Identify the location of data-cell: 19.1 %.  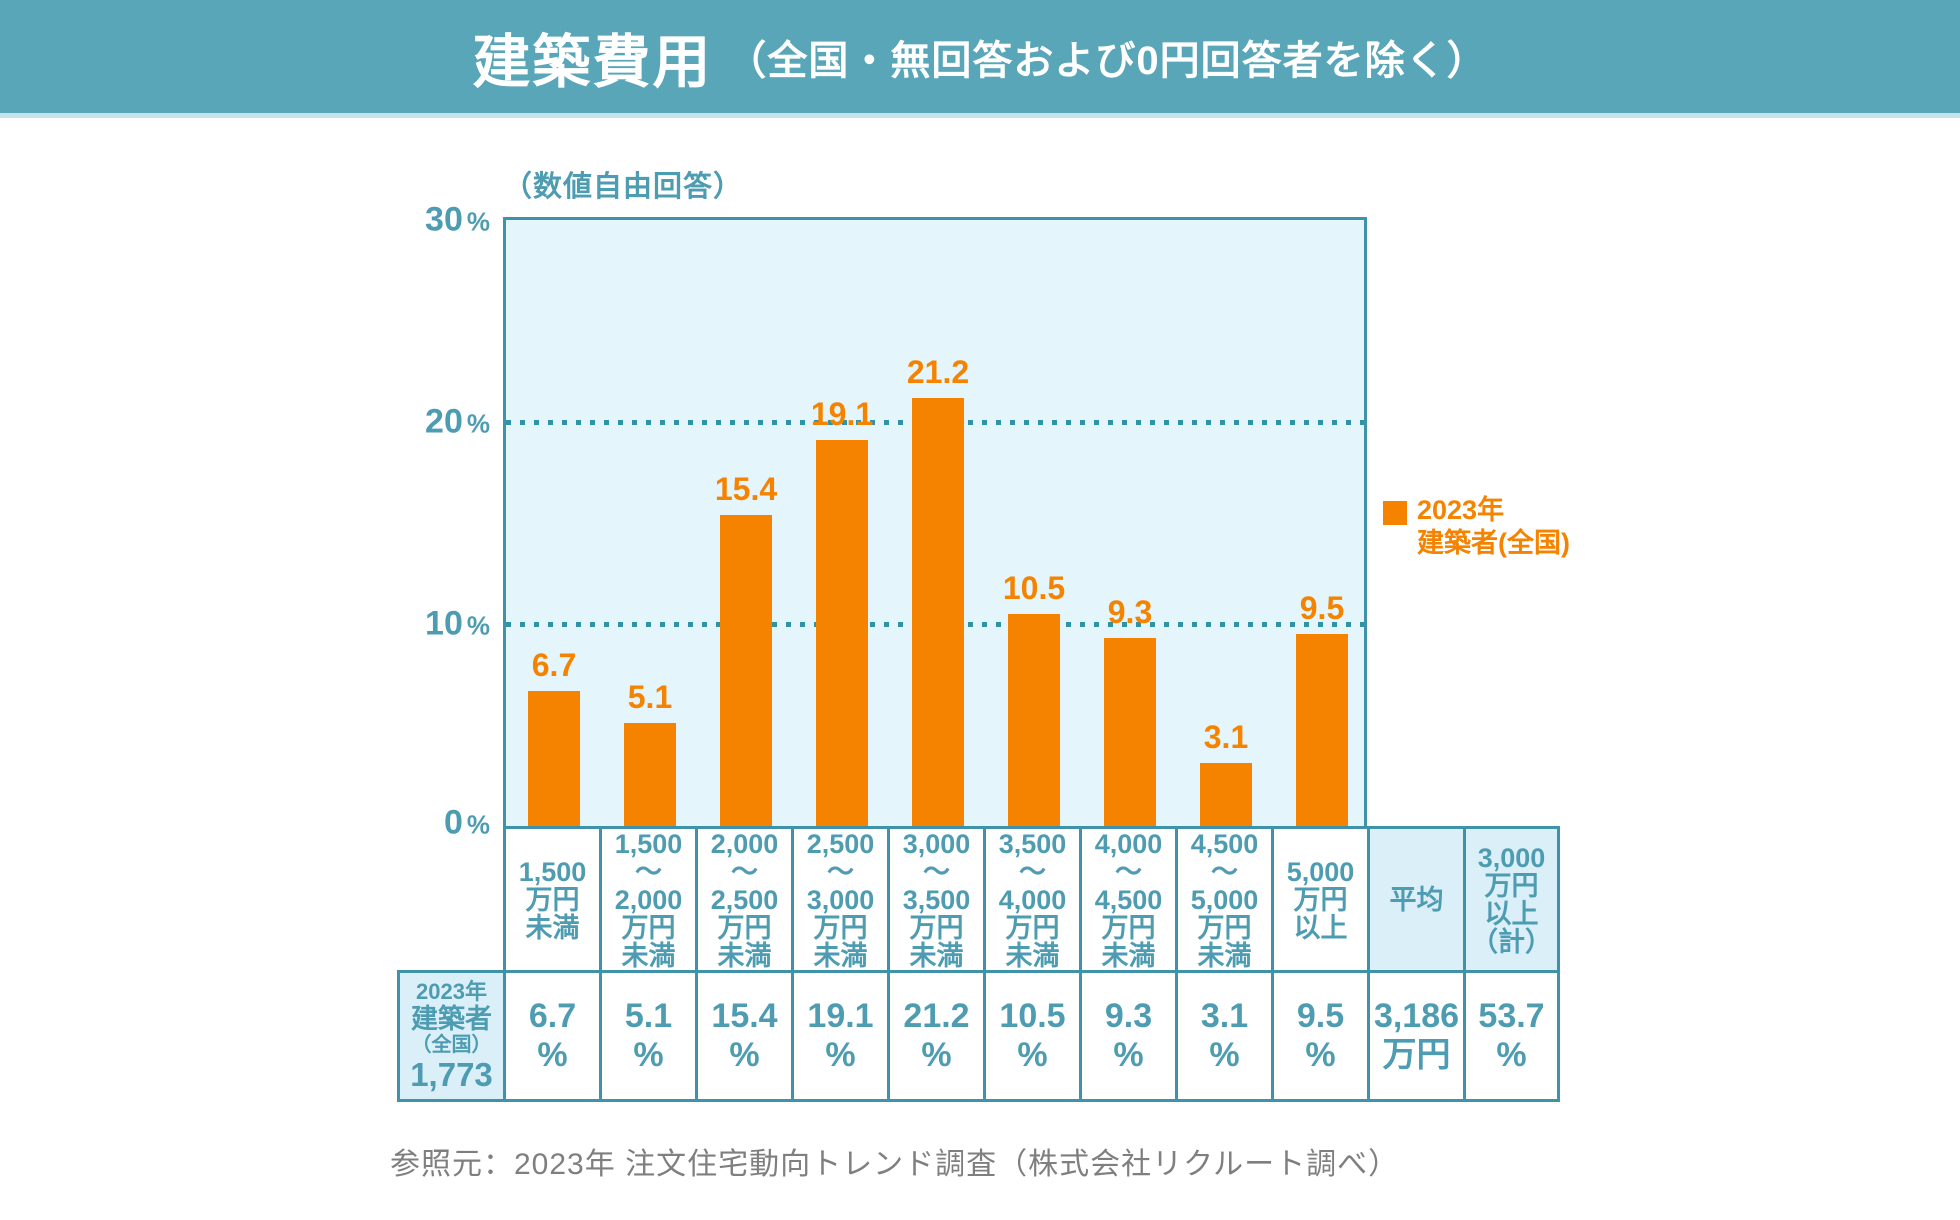
(839, 1036).